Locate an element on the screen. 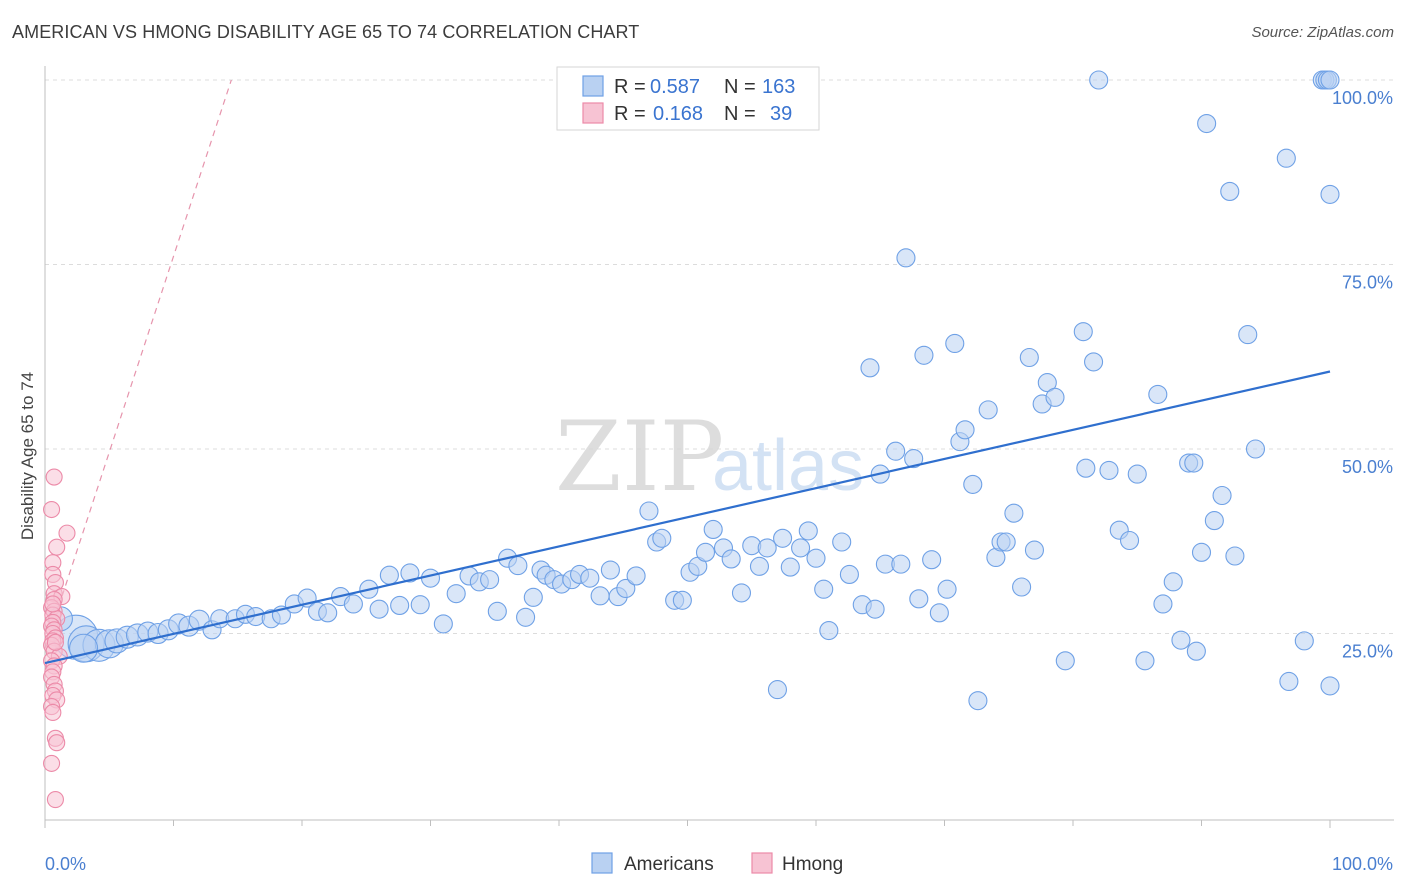 The height and width of the screenshot is (892, 1406). hmong-points is located at coordinates (59, 638).